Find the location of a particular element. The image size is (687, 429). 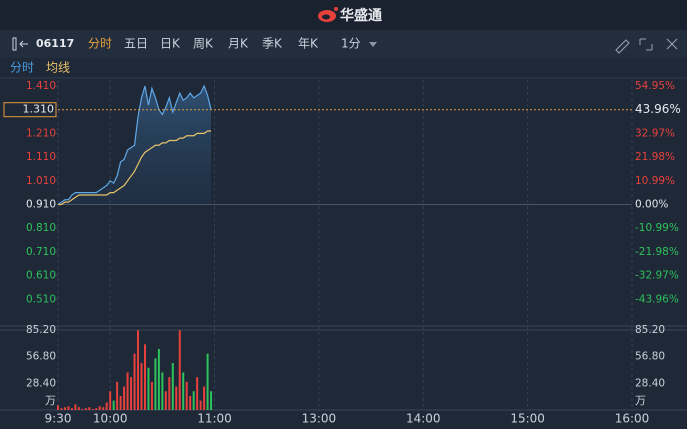

subtab-bar is located at coordinates (343, 68).